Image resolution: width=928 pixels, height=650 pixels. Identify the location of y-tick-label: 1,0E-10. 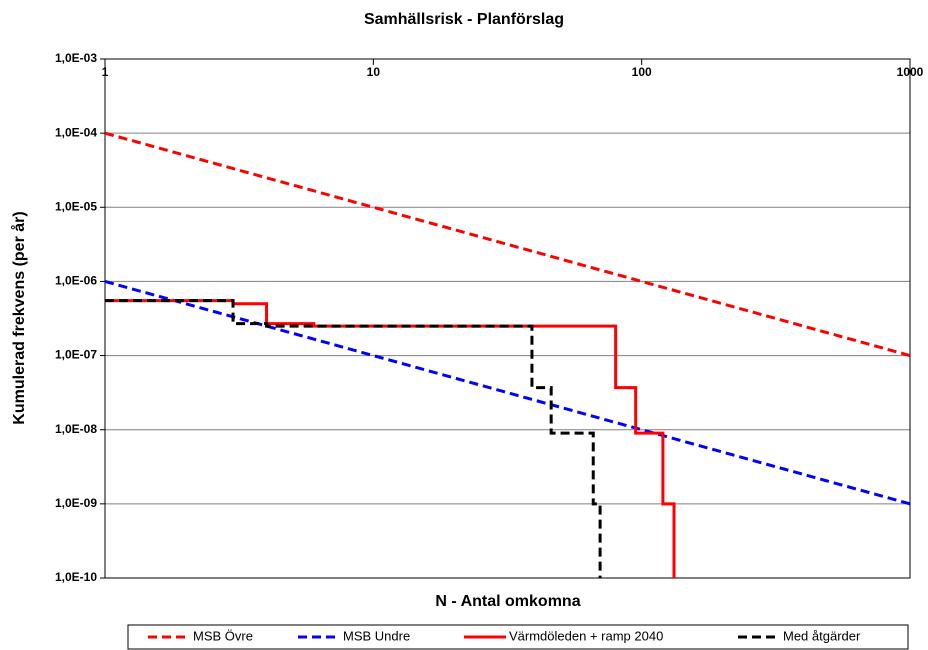
(76, 577).